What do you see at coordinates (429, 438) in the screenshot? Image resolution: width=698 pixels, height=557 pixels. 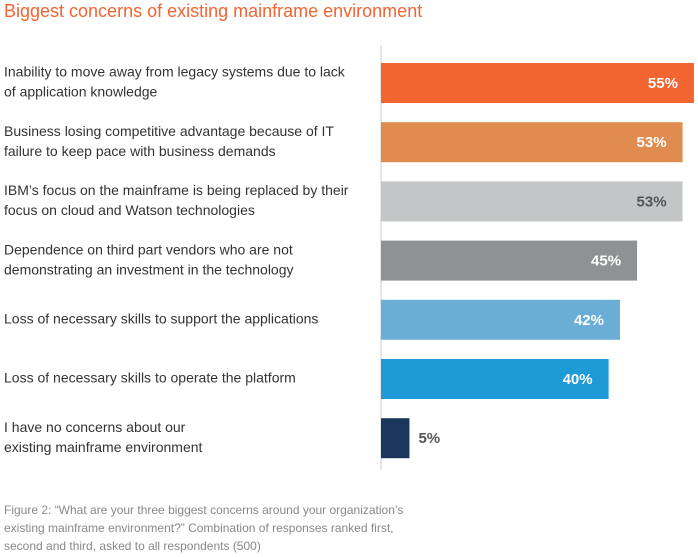 I see `value-label: 5%` at bounding box center [429, 438].